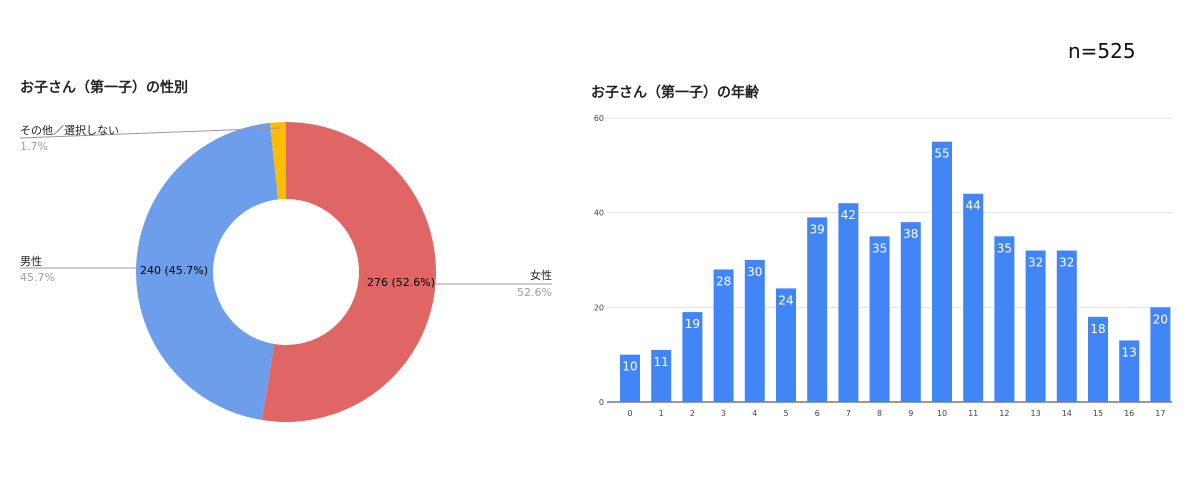  Describe the element at coordinates (534, 292) in the screenshot. I see `legend-percent-female: 52.6%` at that location.